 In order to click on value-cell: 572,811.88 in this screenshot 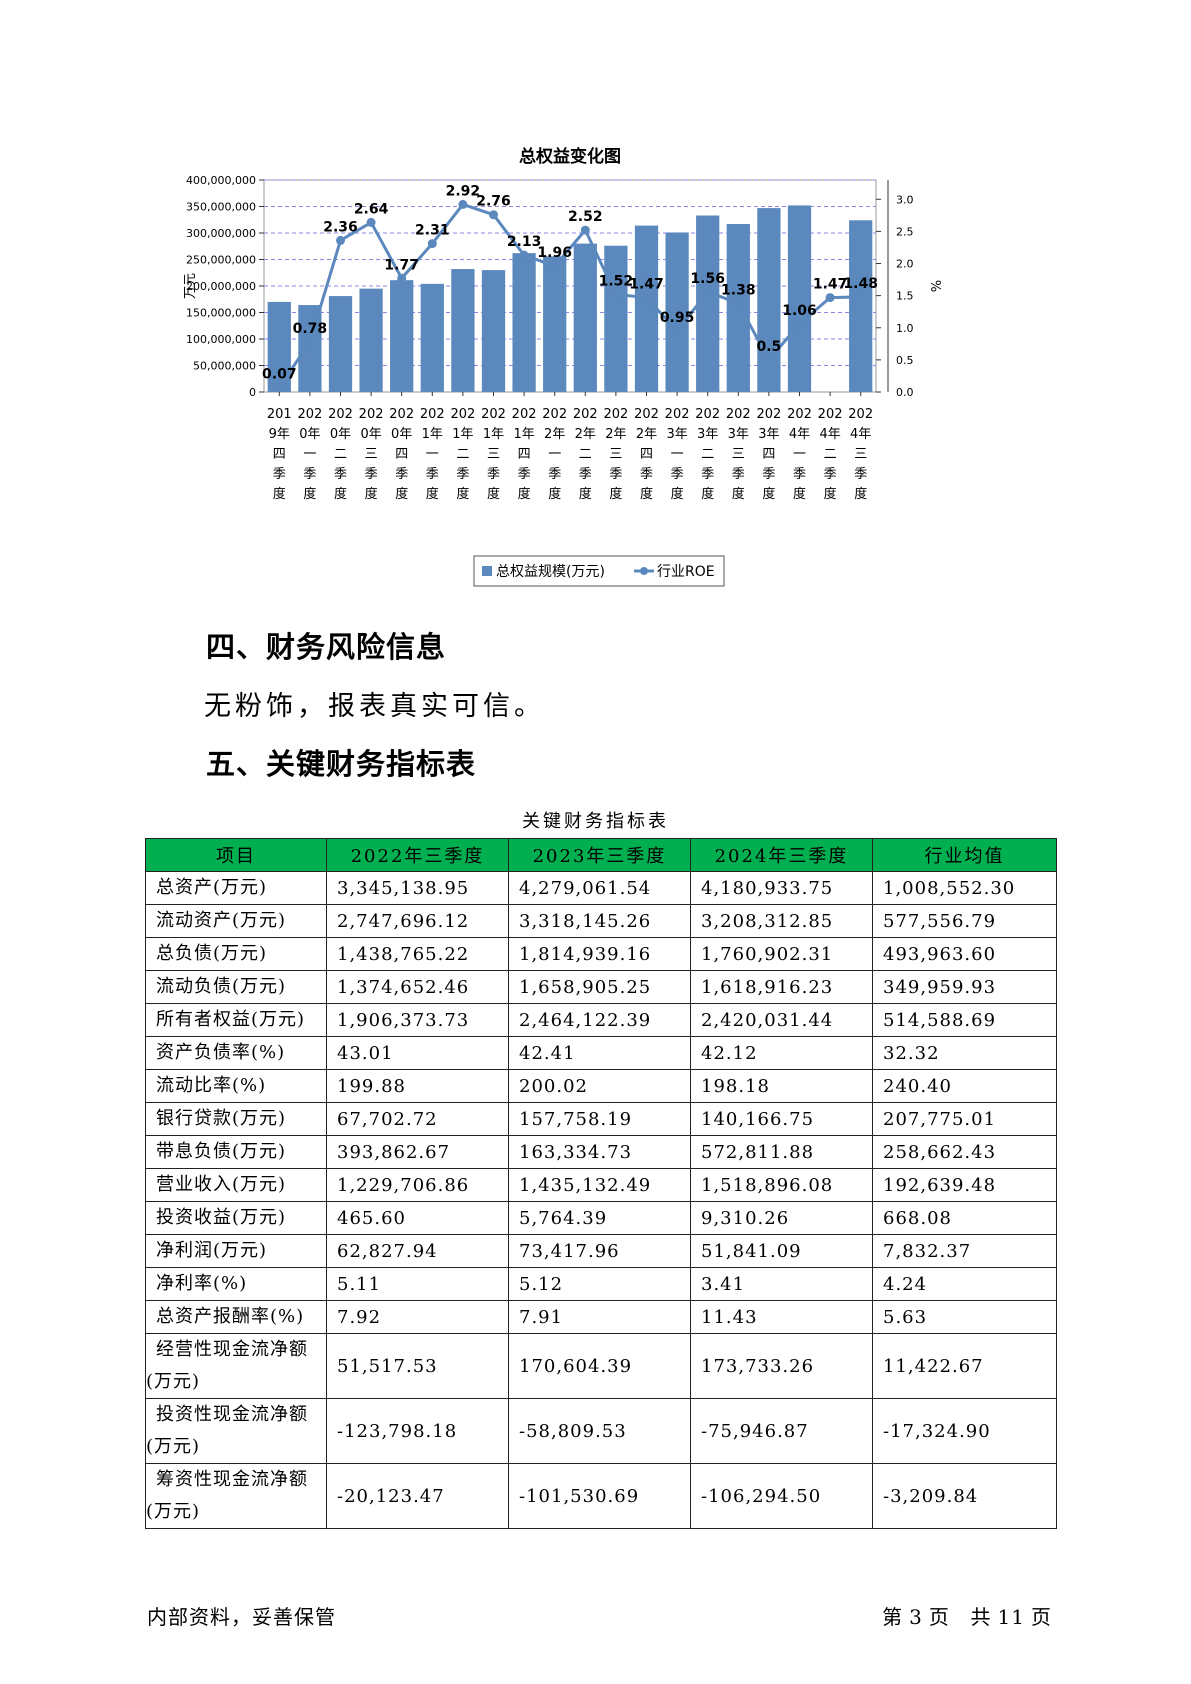, I will do `click(781, 1152)`.